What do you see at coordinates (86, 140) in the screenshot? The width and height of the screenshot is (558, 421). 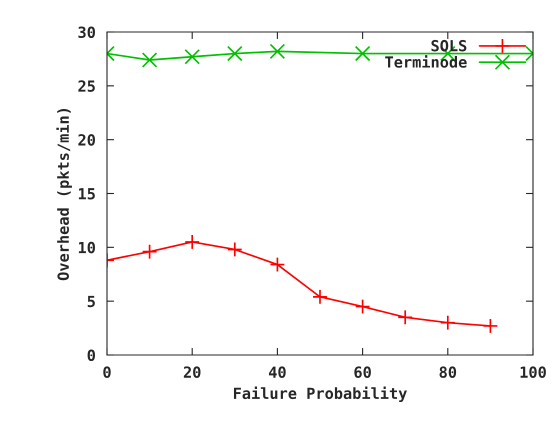 I see `y-tick-label: 20` at bounding box center [86, 140].